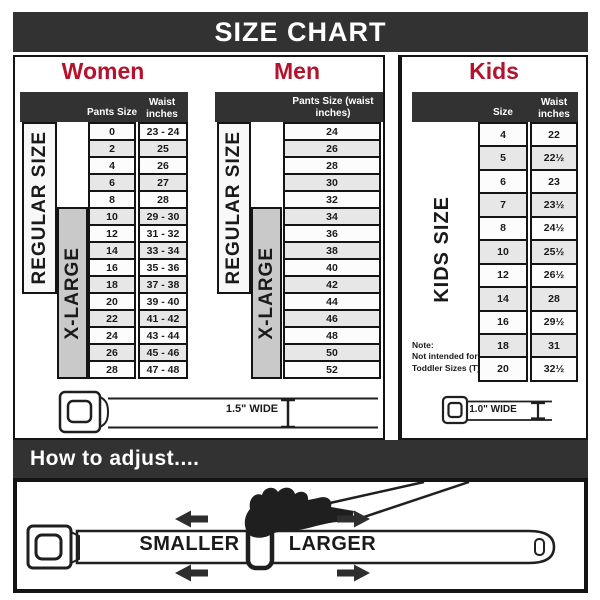  What do you see at coordinates (554, 345) in the screenshot?
I see `table-cell: 31` at bounding box center [554, 345].